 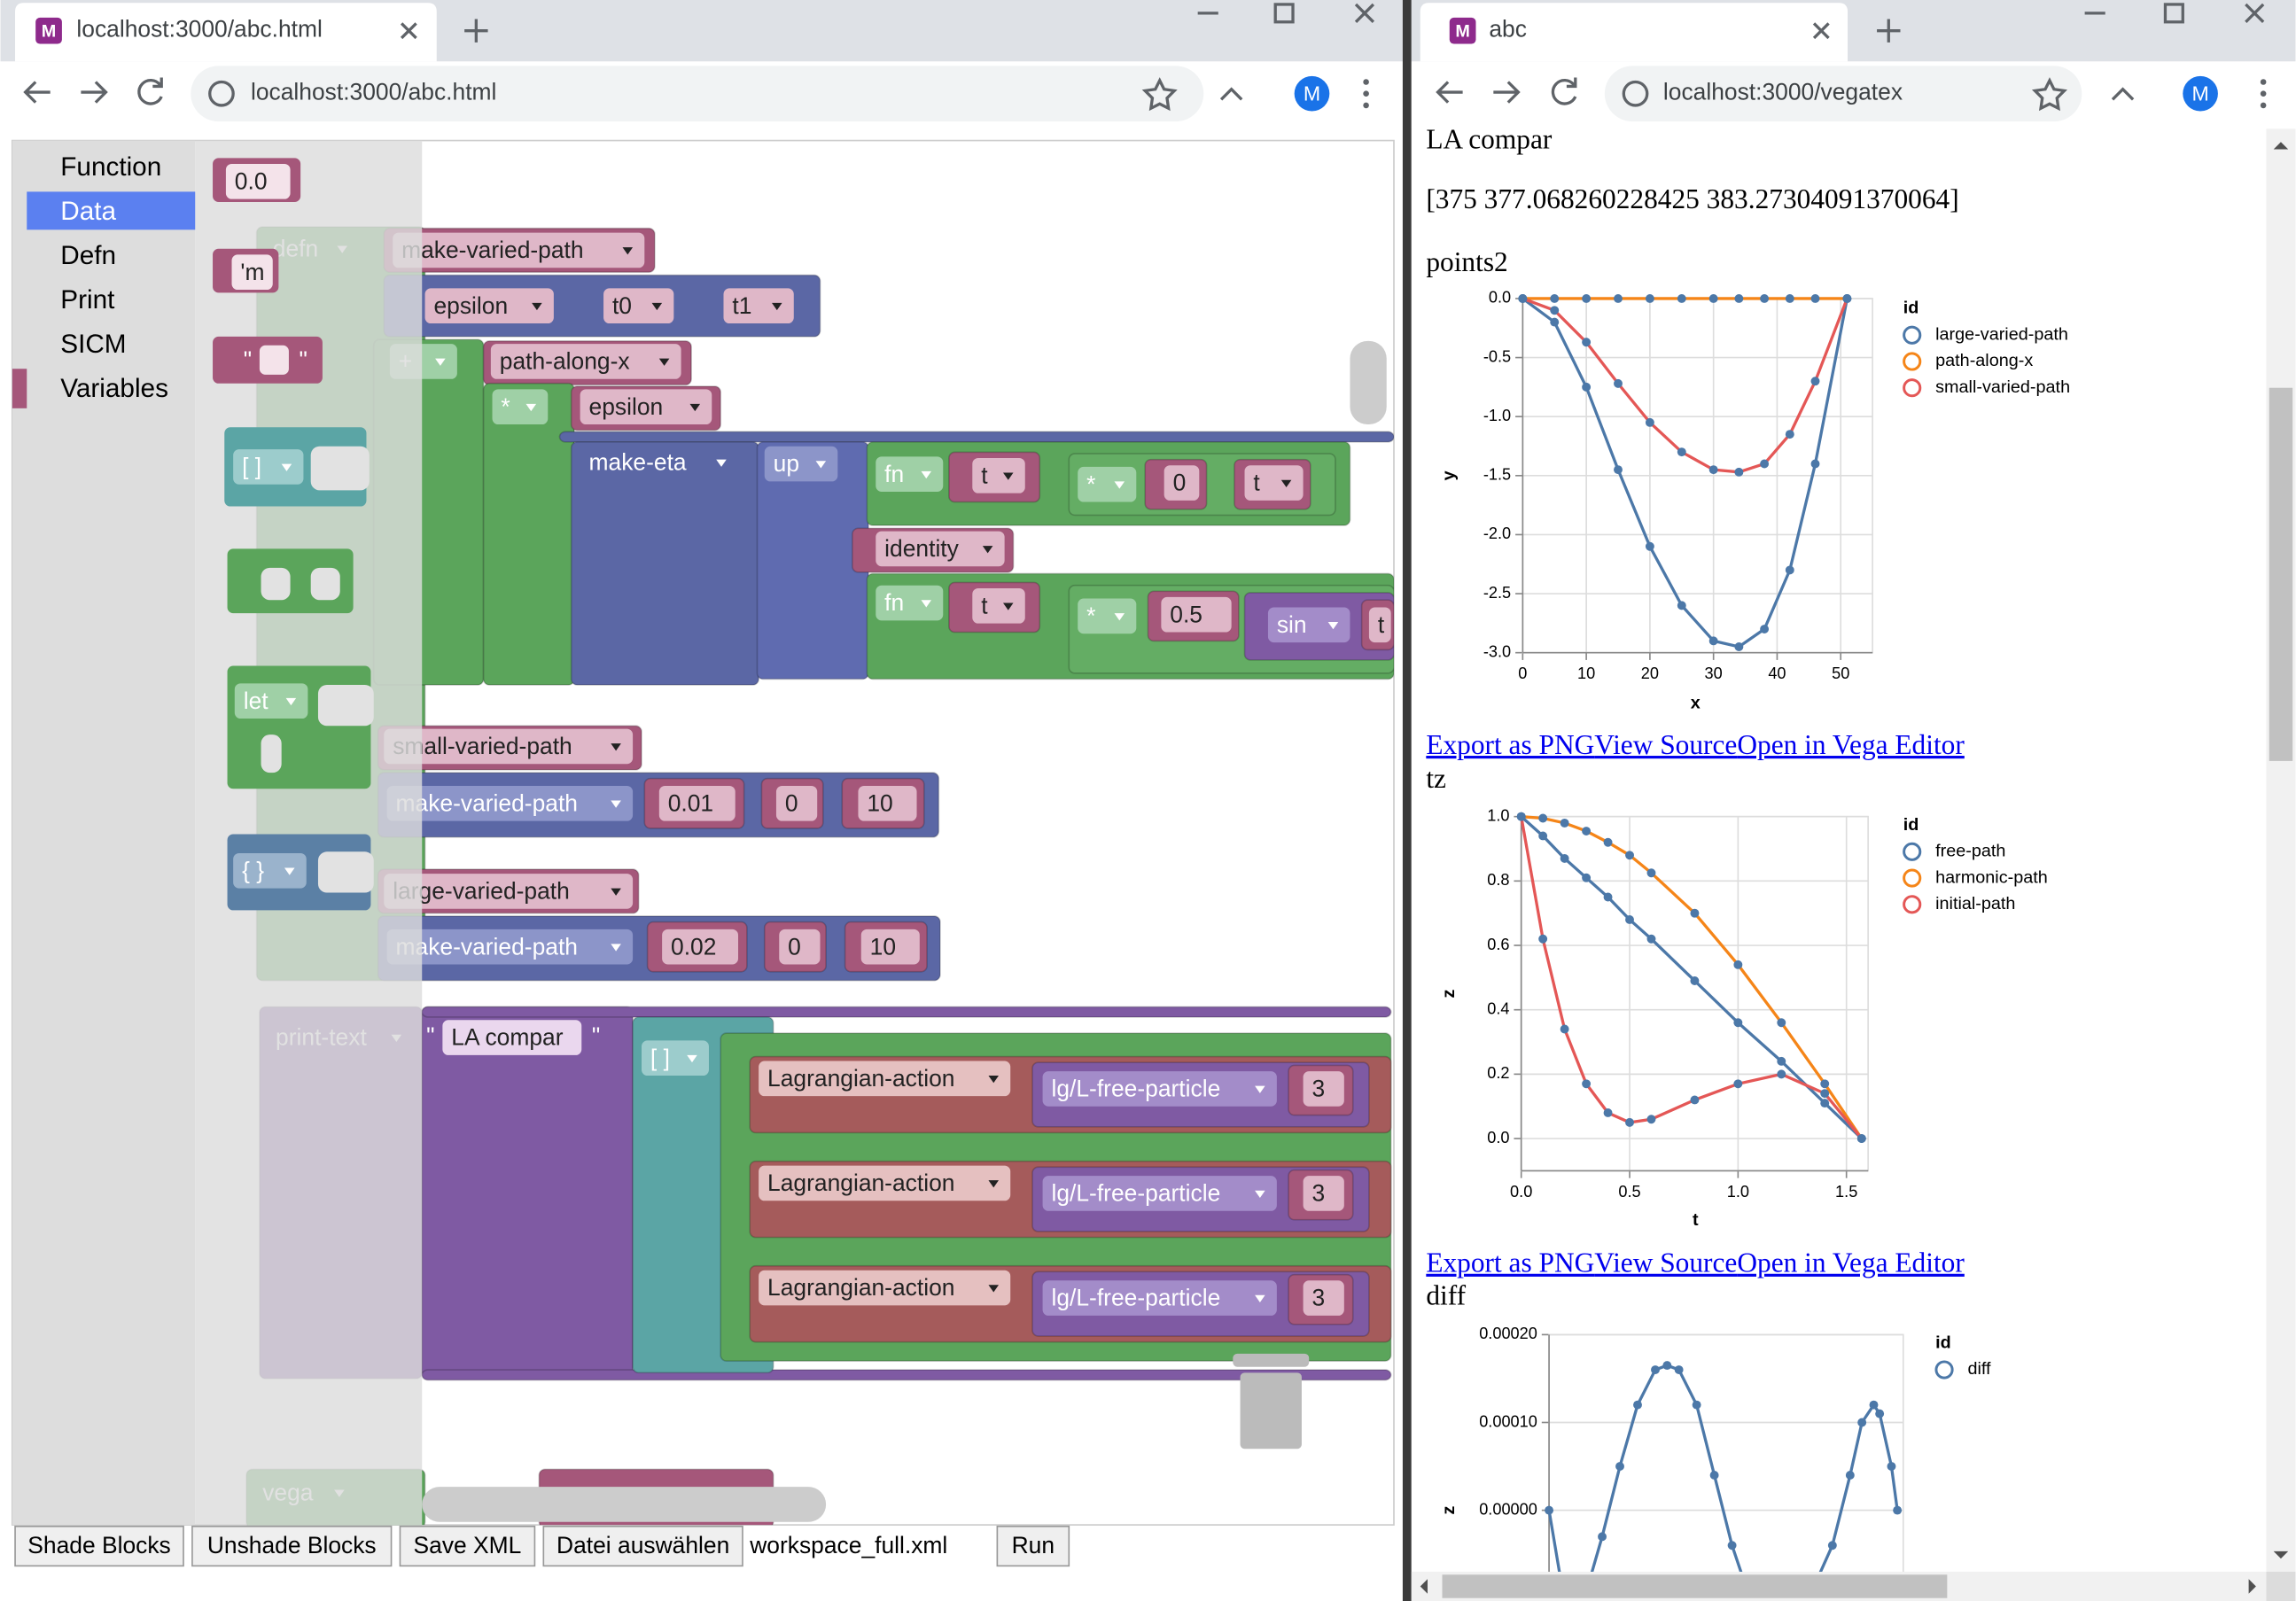 I want to click on tab-close, so click(x=1821, y=31).